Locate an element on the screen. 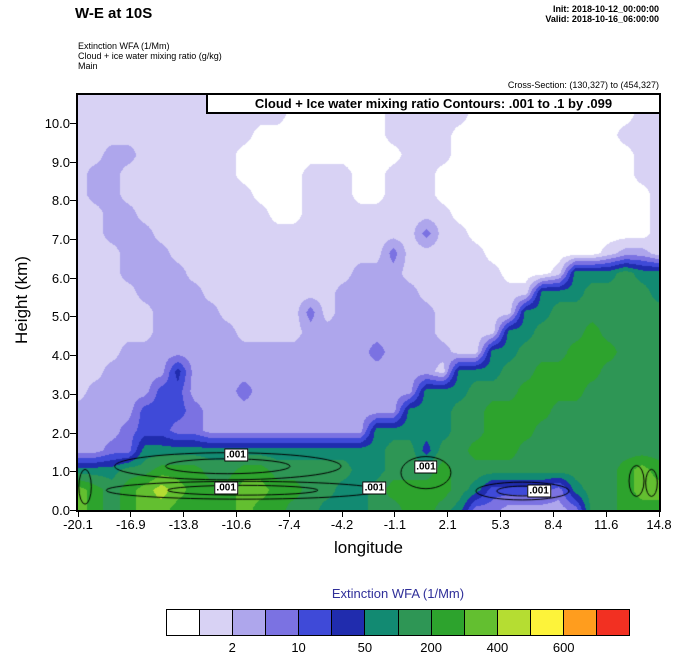 This screenshot has width=674, height=667. cross-section-info: Cross-Section: (130,327) to (454,327) is located at coordinates (583, 85).